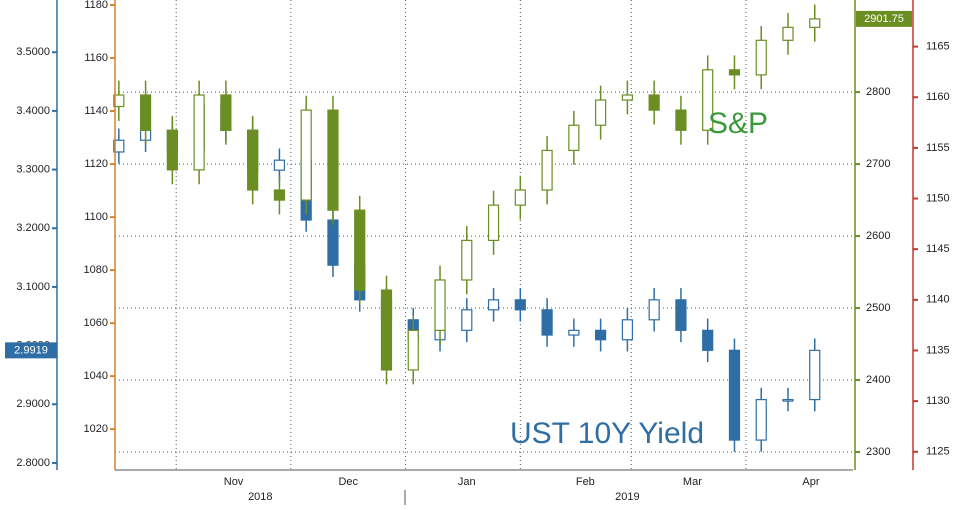  Describe the element at coordinates (878, 164) in the screenshot. I see `y-tick-label: 2700` at that location.